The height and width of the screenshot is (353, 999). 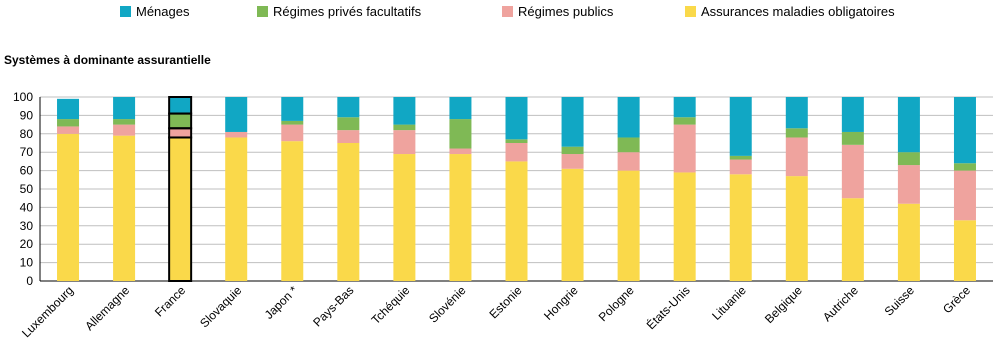 What do you see at coordinates (783, 304) in the screenshot?
I see `x-tick-label: Belgique` at bounding box center [783, 304].